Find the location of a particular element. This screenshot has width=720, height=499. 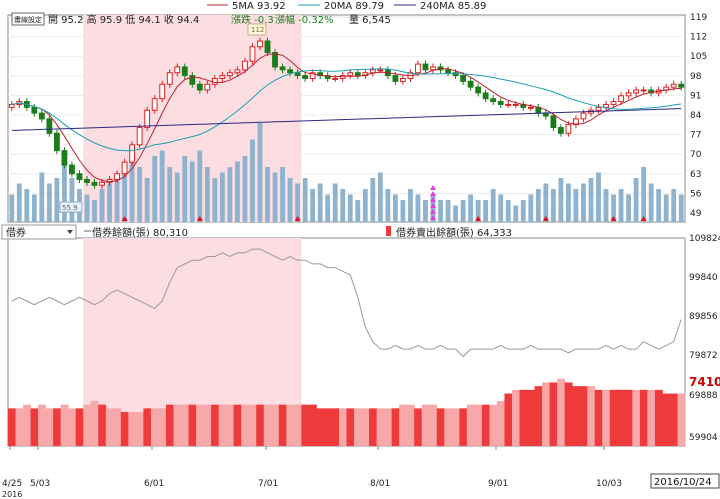

ma240-legend-label: 240MA 85.89 is located at coordinates (453, 6).